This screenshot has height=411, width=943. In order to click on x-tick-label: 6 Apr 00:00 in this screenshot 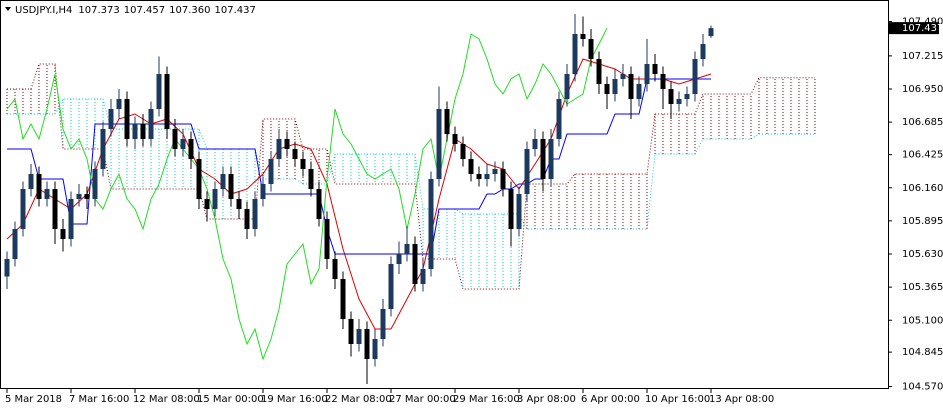, I will do `click(610, 399)`.